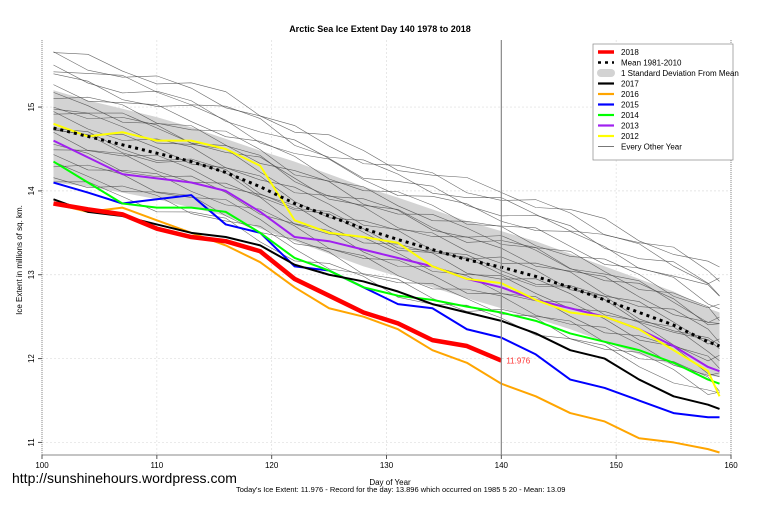 Image resolution: width=760 pixels, height=506 pixels. What do you see at coordinates (502, 465) in the screenshot?
I see `x-tick-label: 140` at bounding box center [502, 465].